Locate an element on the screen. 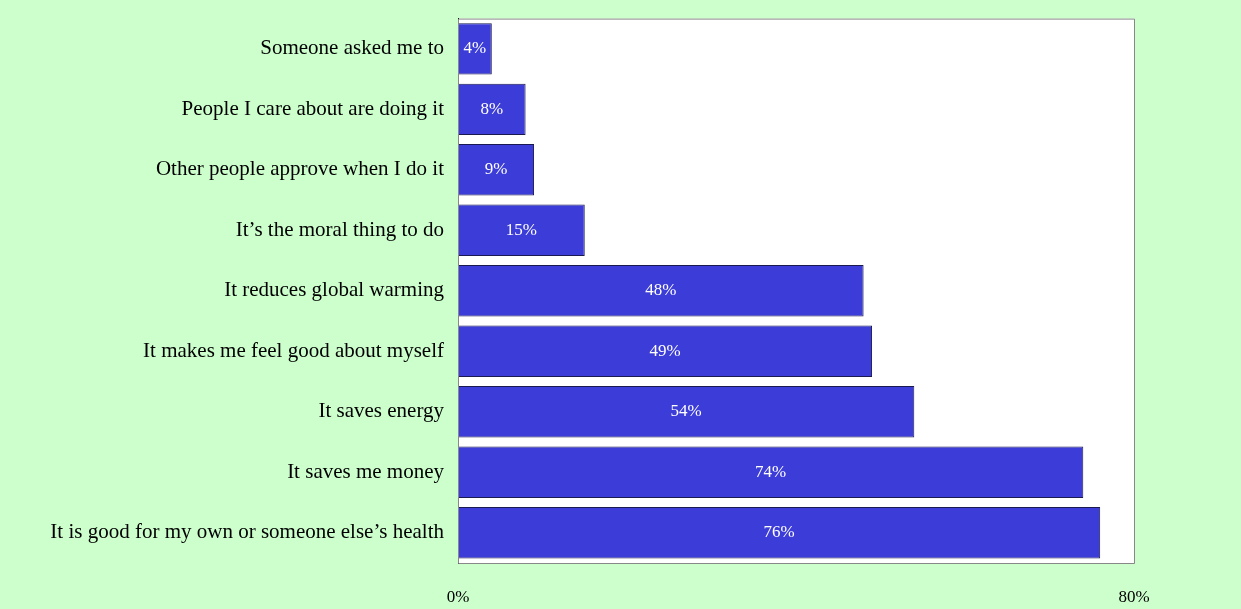 The image size is (1241, 609). y-tick-label: It’s the moral thing to do is located at coordinates (339, 228).